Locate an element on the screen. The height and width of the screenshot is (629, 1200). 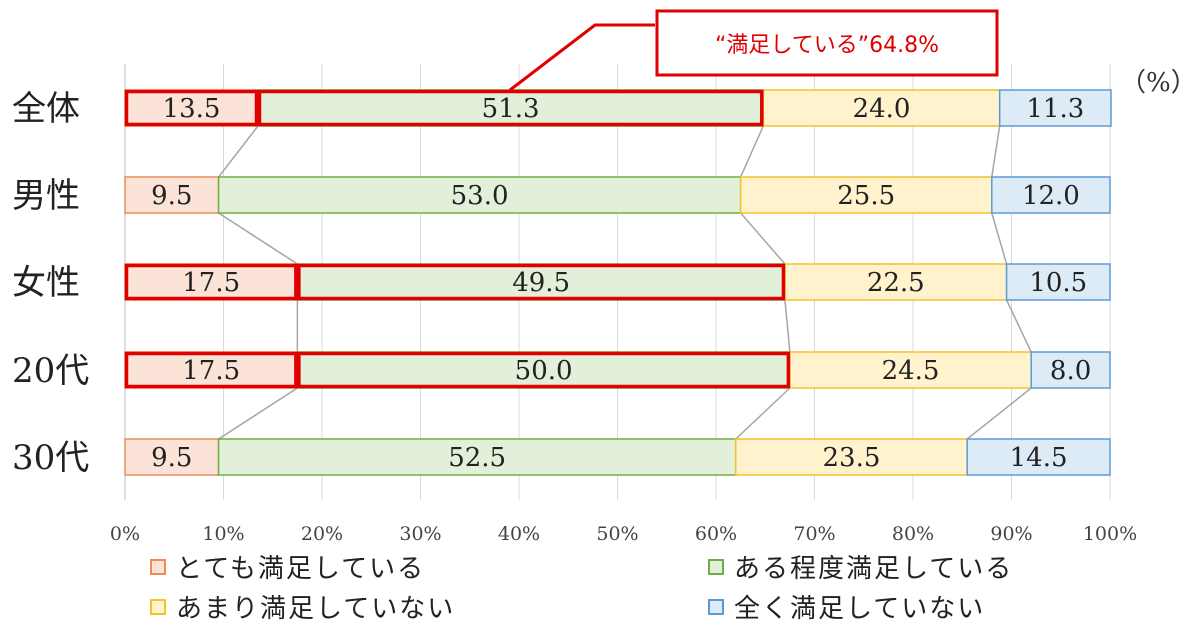
bar-value-label: 13.5 is located at coordinates (192, 109).